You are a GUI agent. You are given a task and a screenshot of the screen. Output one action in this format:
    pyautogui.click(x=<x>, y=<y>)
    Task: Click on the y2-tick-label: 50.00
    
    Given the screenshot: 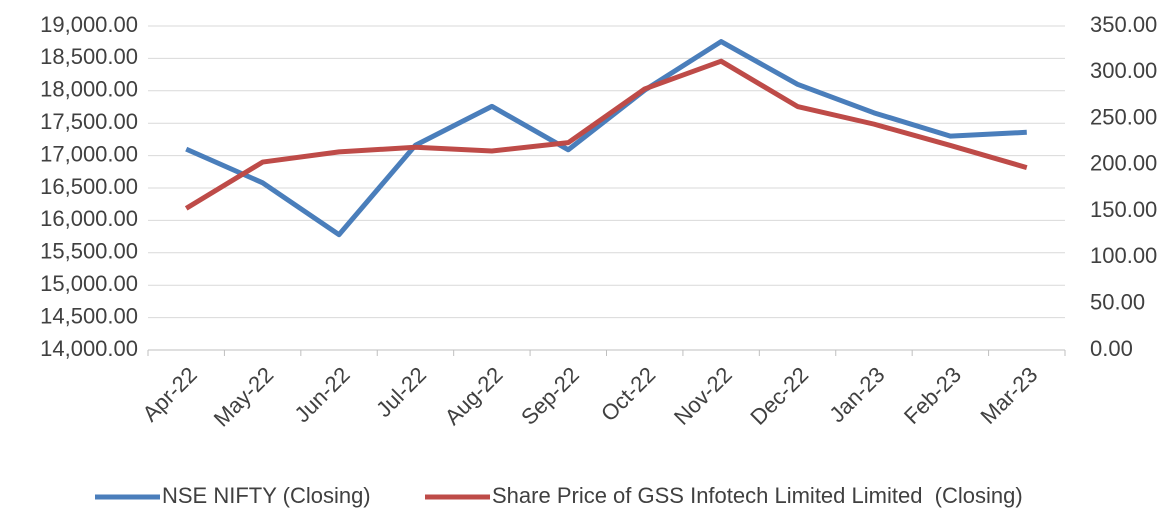 What is the action you would take?
    pyautogui.click(x=1117, y=302)
    